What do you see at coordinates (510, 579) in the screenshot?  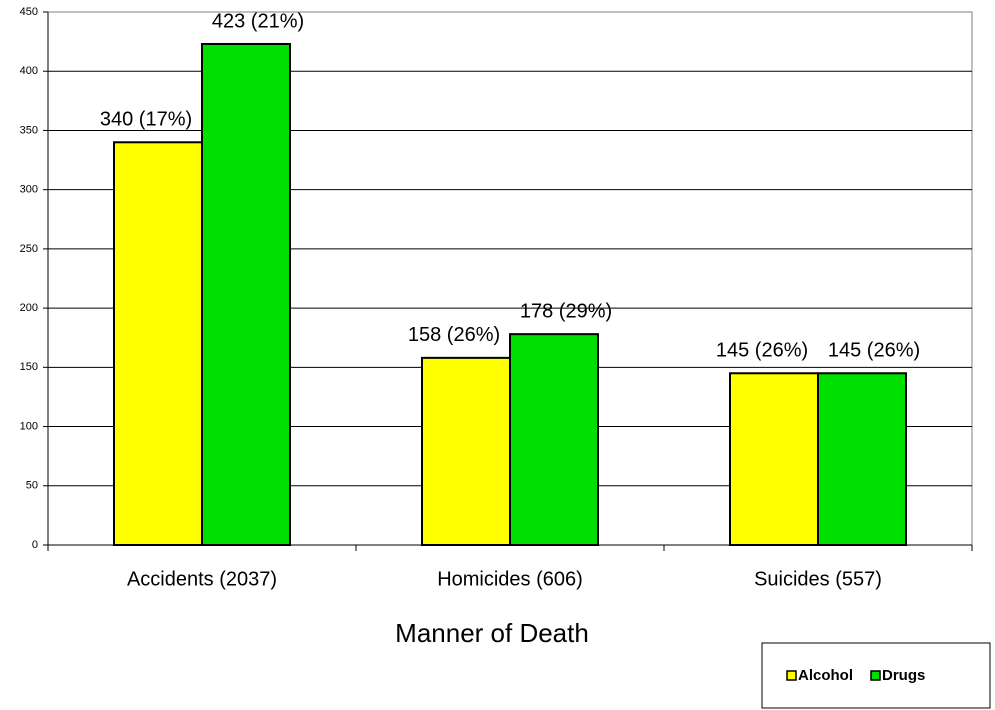 I see `x-tick-label: Homicides (606)` at bounding box center [510, 579].